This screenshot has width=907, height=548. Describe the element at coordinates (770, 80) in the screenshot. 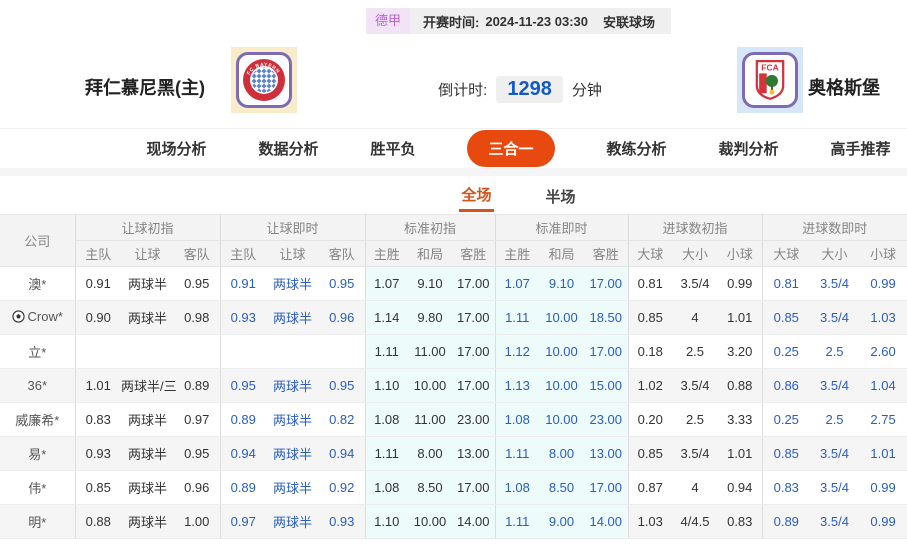

I see `augsburg-crest-icon: FCA` at that location.